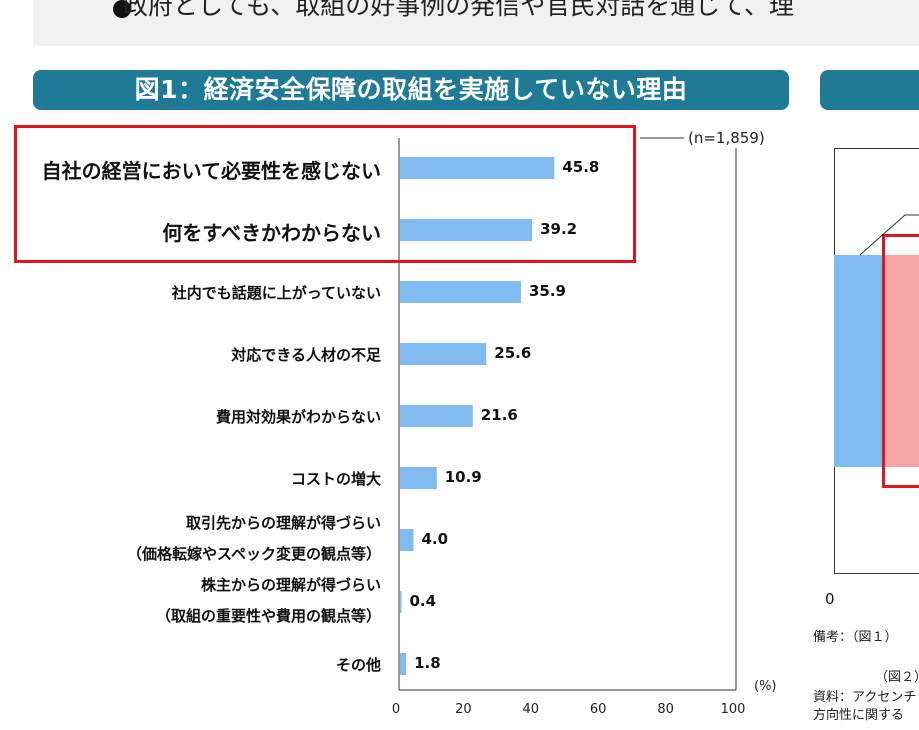  Describe the element at coordinates (865, 697) in the screenshot. I see `figure2-source: 資料：アクセンチ` at that location.